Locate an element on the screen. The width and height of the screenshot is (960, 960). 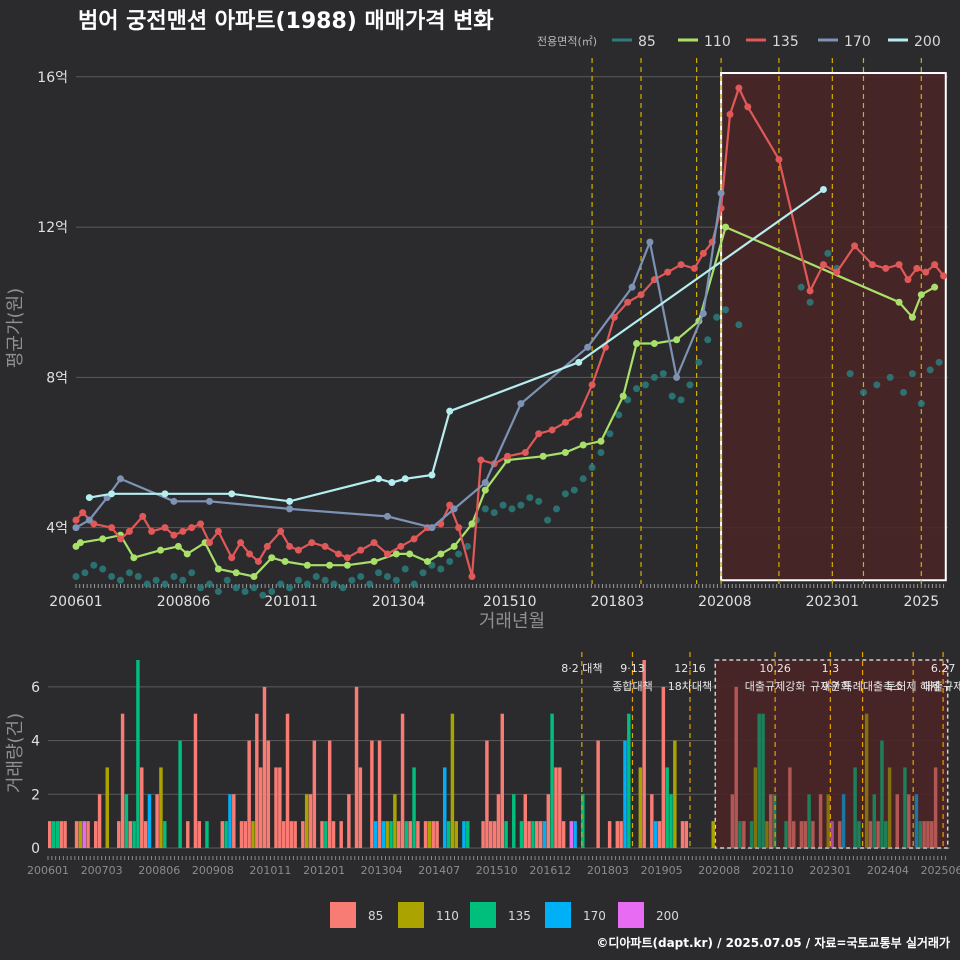
legend-title: 전용면적(㎡) is located at coordinates (567, 41).